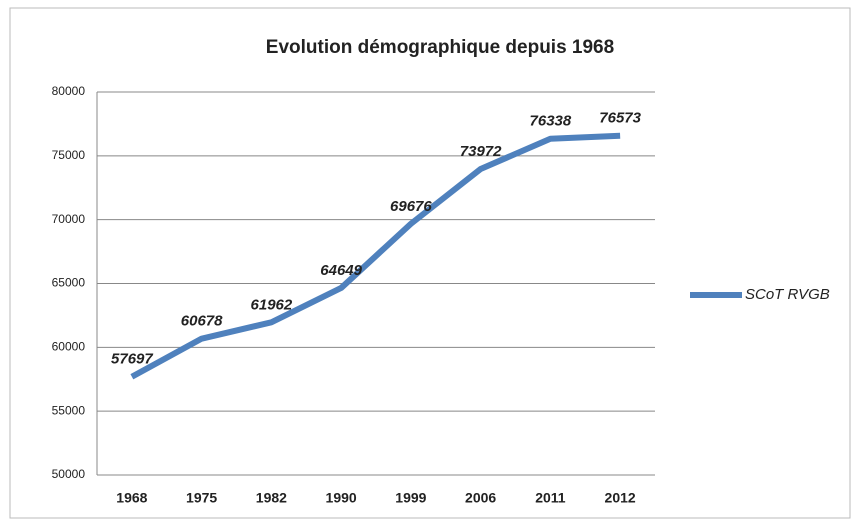 Image resolution: width=859 pixels, height=522 pixels. I want to click on x-tick-label: 1999, so click(410, 498).